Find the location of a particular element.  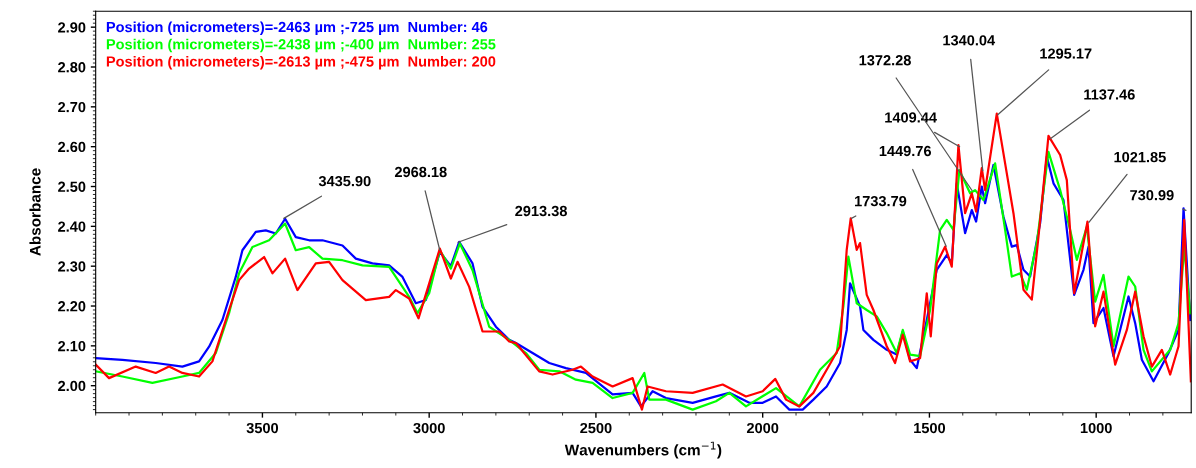

x-tick-label: 2500 is located at coordinates (596, 428).